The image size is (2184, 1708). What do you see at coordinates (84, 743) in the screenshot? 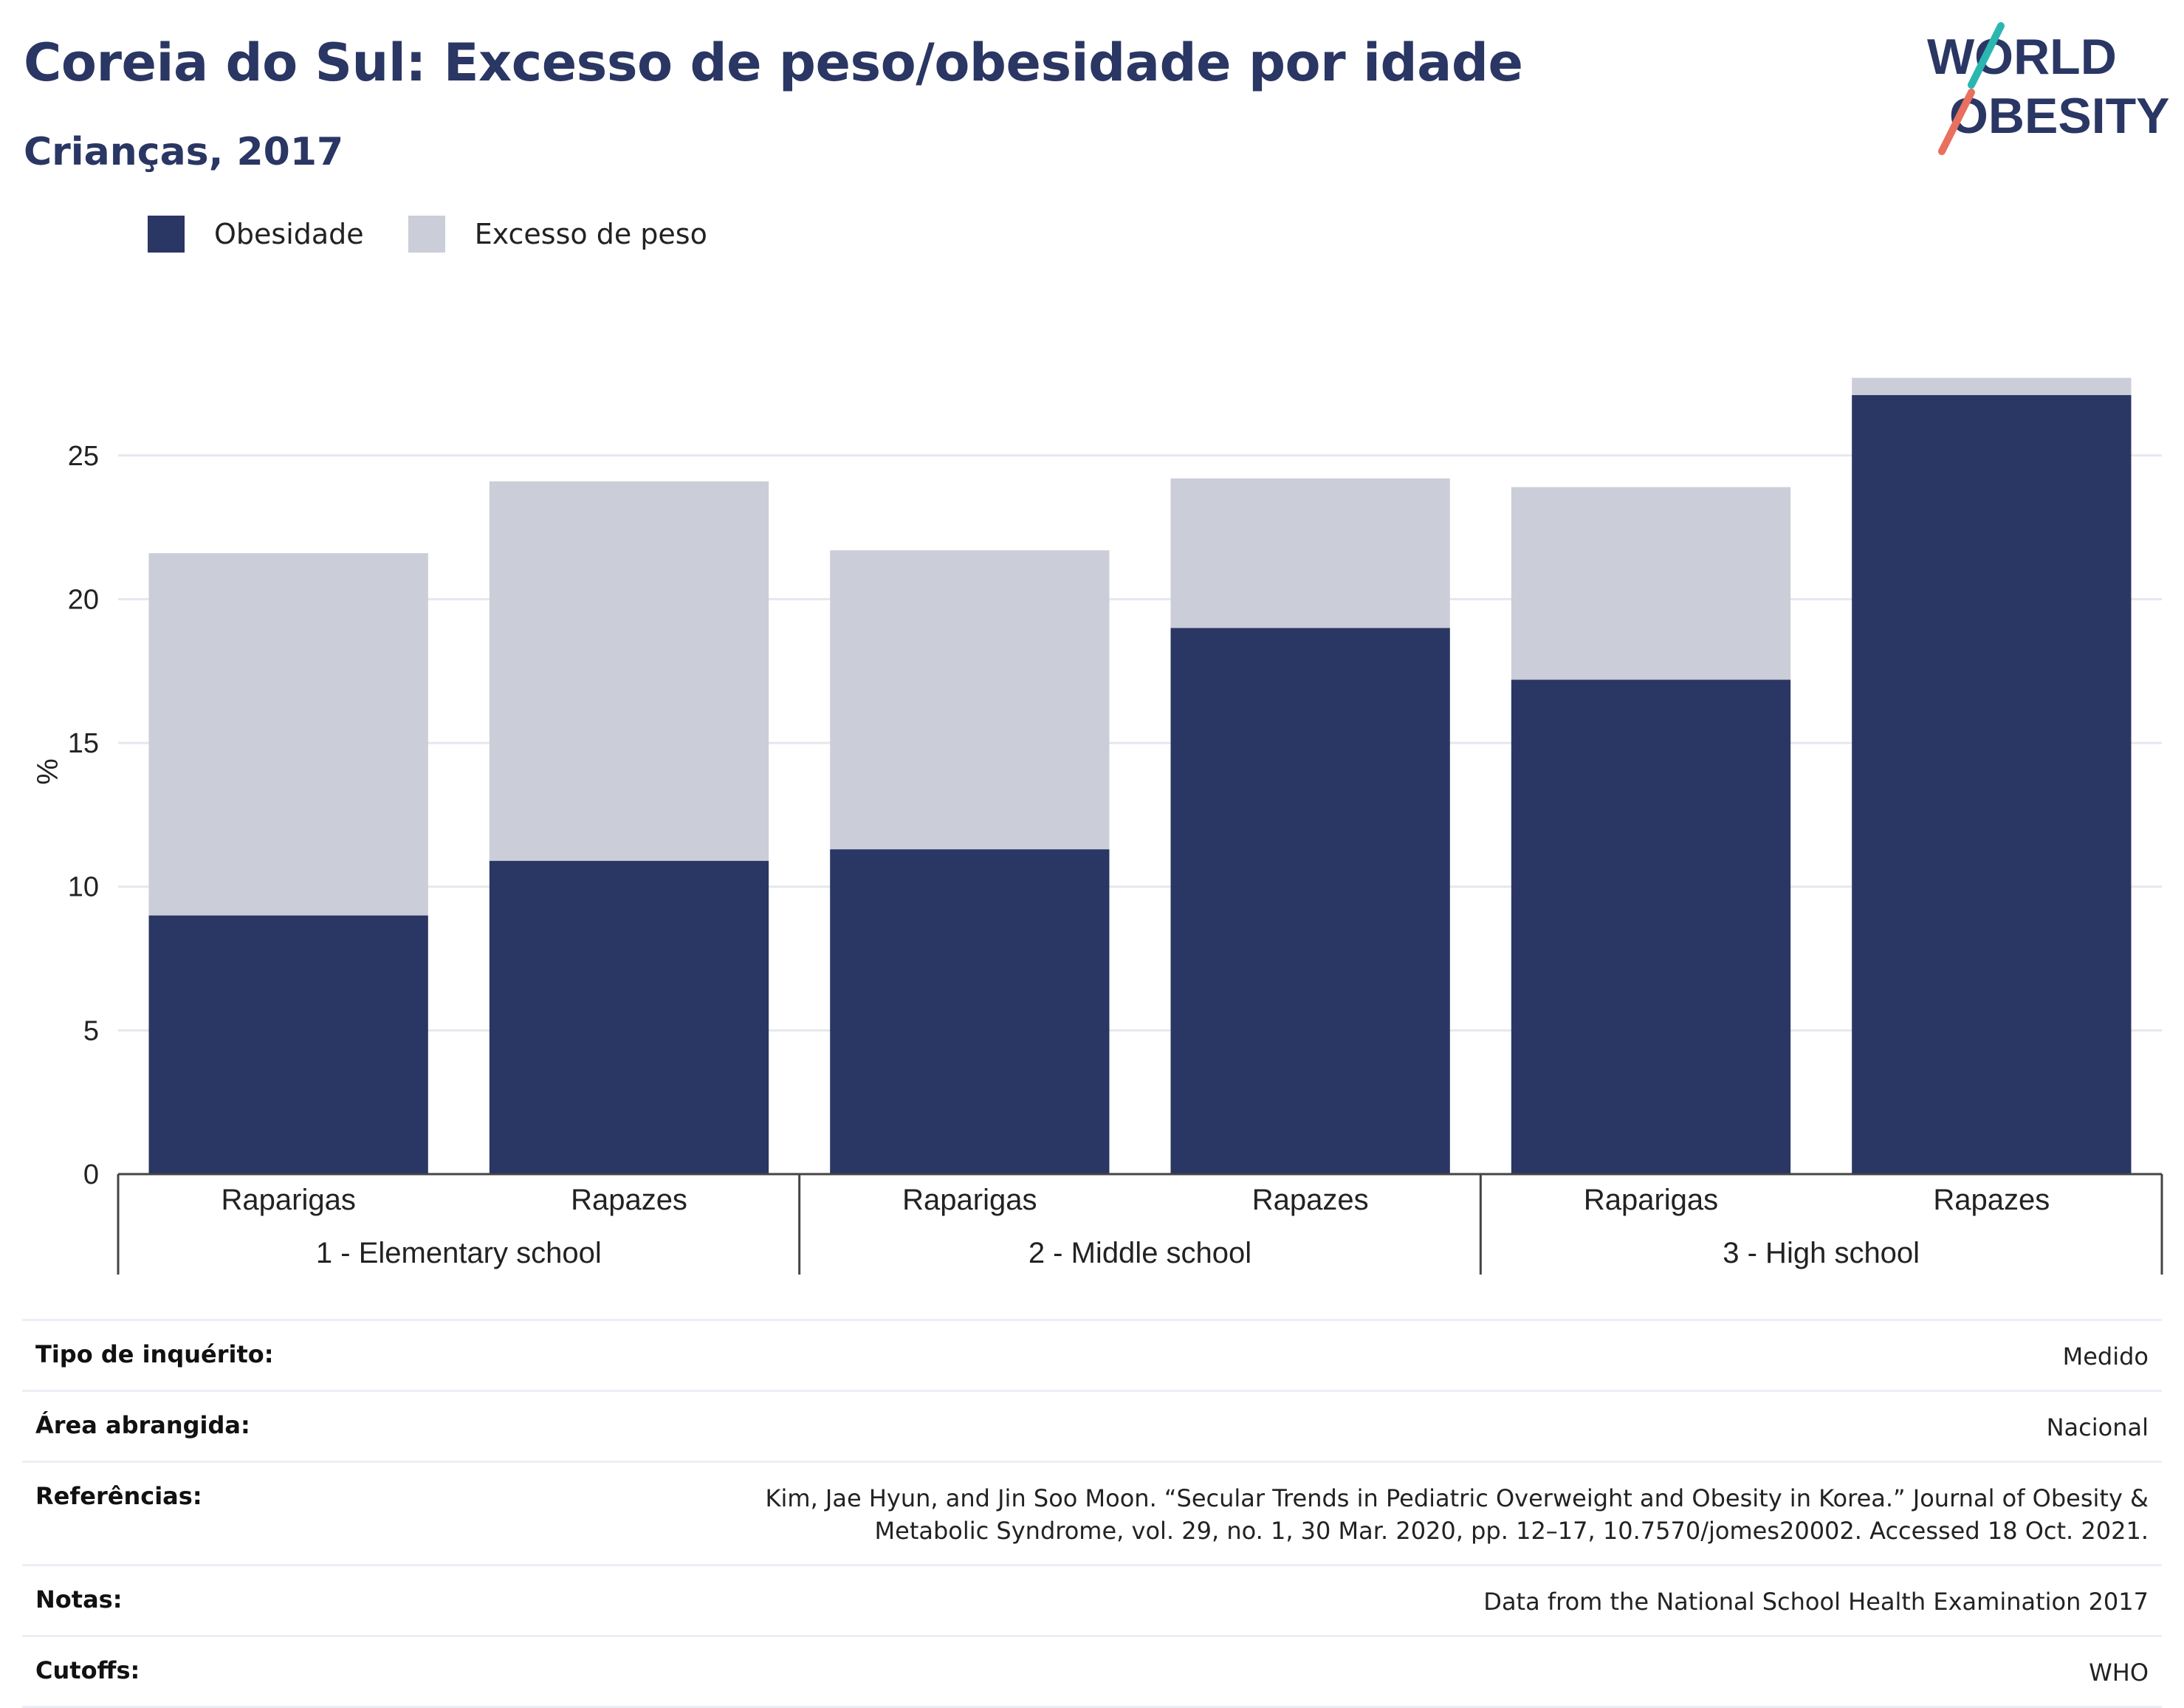
I see `y-tick-label: 15` at bounding box center [84, 743].